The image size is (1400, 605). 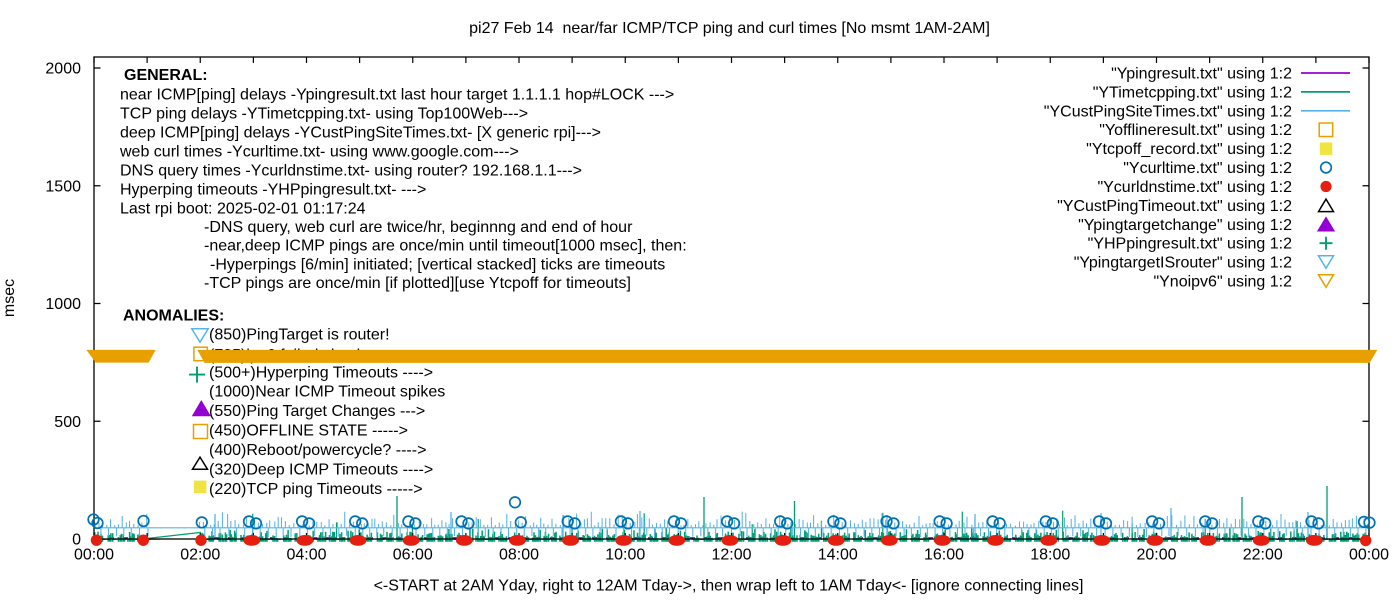 I want to click on svg-text:"YCustPingTimeout.txt" using 1: "YCustPingTimeout.txt" using 1:2, so click(x=1174, y=206).